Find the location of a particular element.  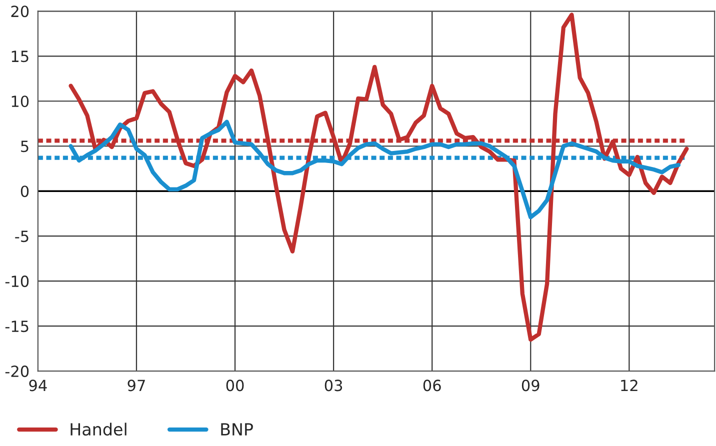

x-tick-label: 00 is located at coordinates (235, 386).